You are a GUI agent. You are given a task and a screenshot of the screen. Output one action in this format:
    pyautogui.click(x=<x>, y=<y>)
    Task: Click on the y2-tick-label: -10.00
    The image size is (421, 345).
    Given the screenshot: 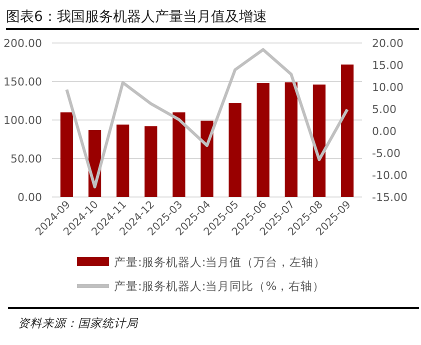 What is the action you would take?
    pyautogui.click(x=390, y=175)
    